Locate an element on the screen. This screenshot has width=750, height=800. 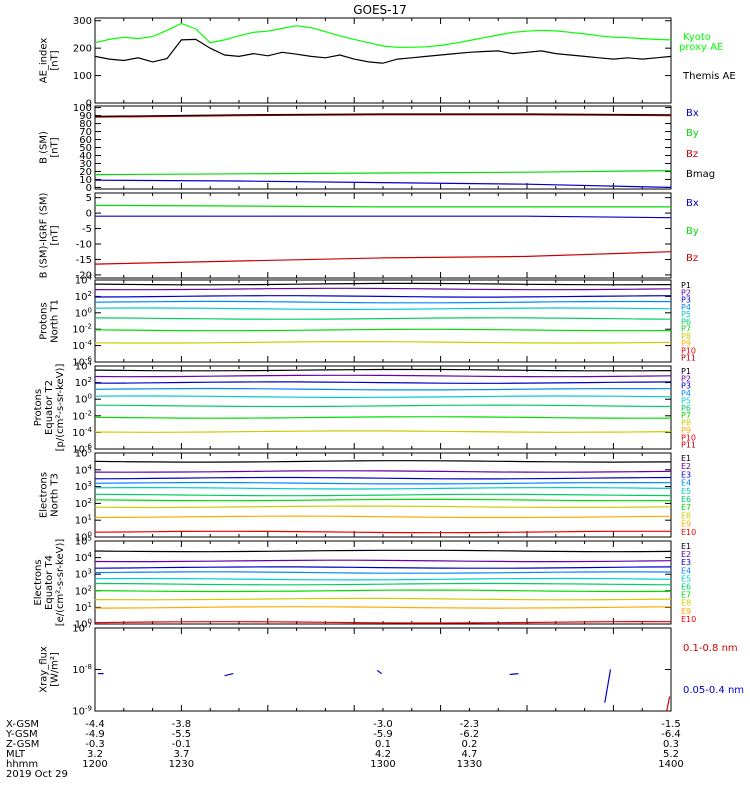
b-sm-ytick-label: 60 is located at coordinates (85, 140).